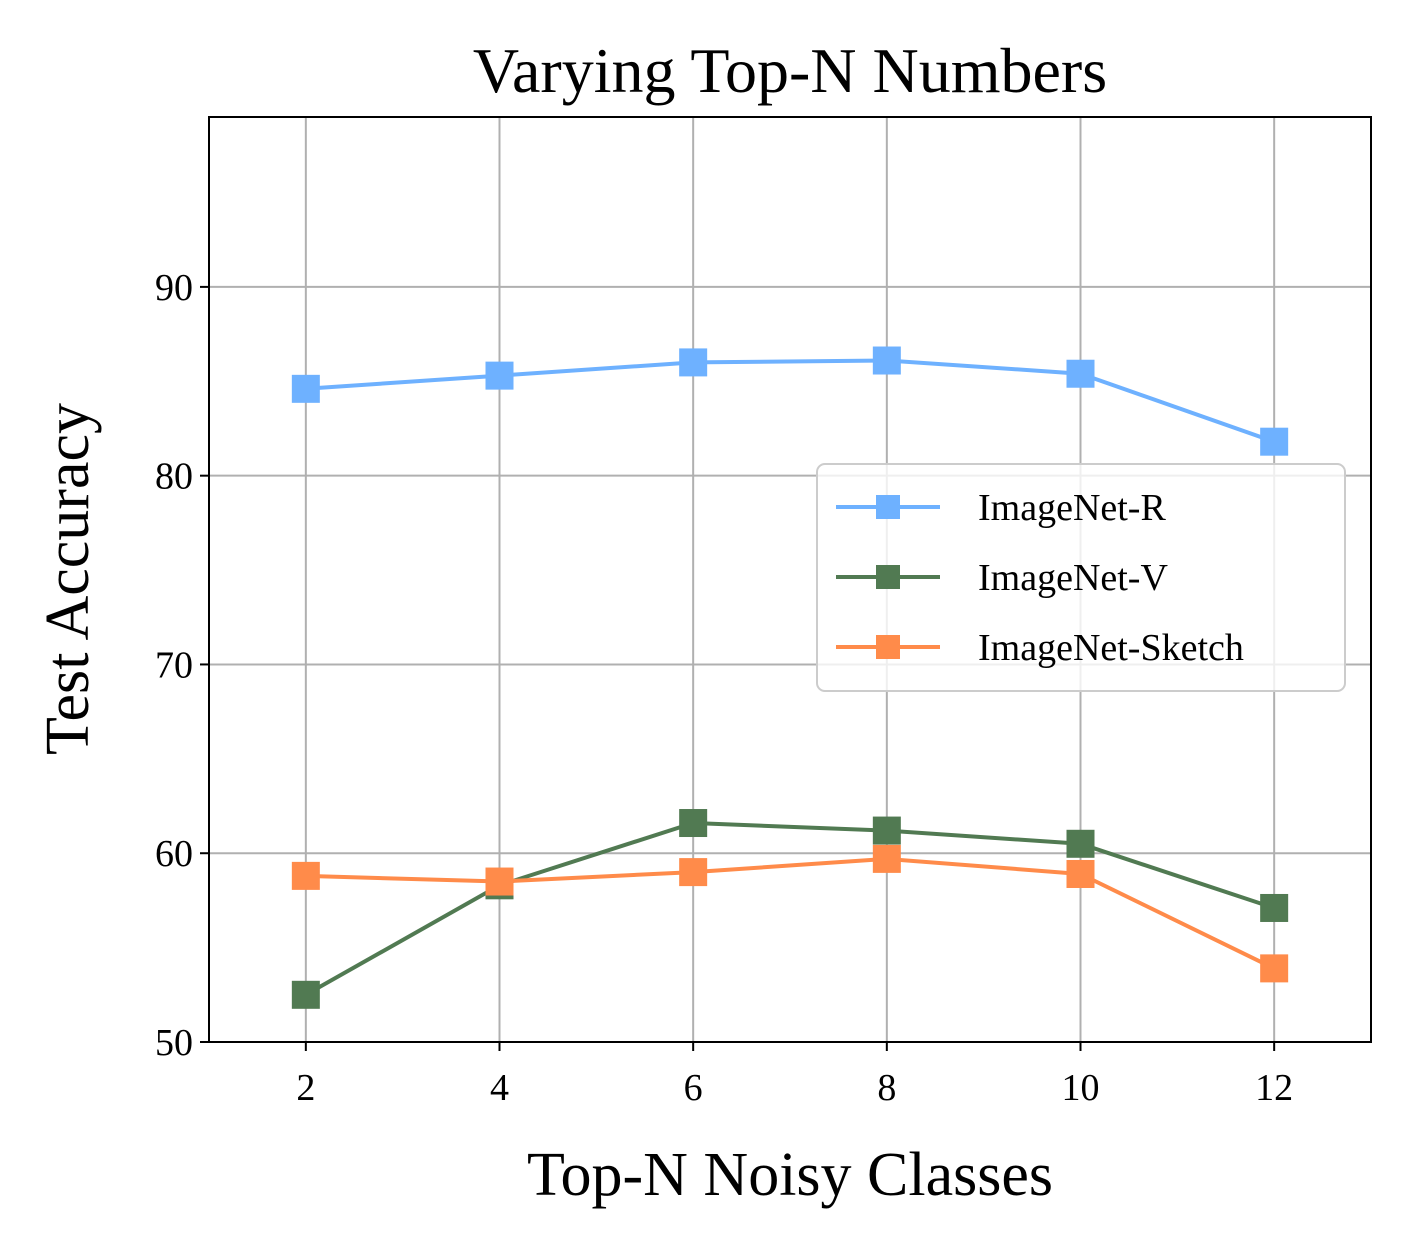 Image resolution: width=1401 pixels, height=1246 pixels. I want to click on legend-box, so click(1081, 577).